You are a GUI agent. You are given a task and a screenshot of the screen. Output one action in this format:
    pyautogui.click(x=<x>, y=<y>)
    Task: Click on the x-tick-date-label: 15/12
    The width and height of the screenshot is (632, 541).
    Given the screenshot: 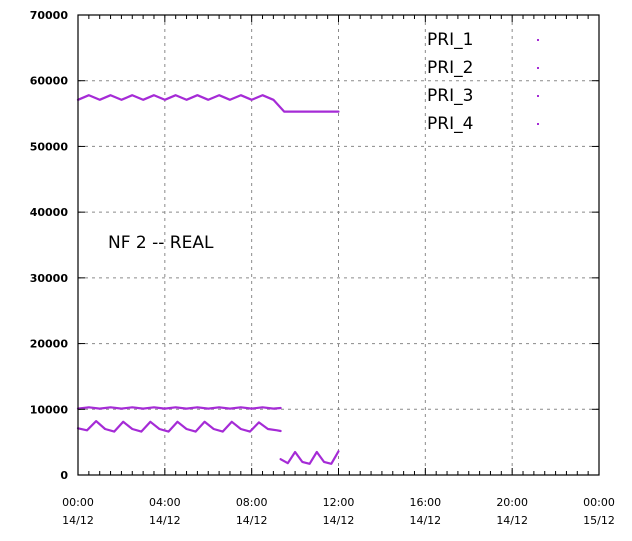 What is the action you would take?
    pyautogui.click(x=599, y=520)
    